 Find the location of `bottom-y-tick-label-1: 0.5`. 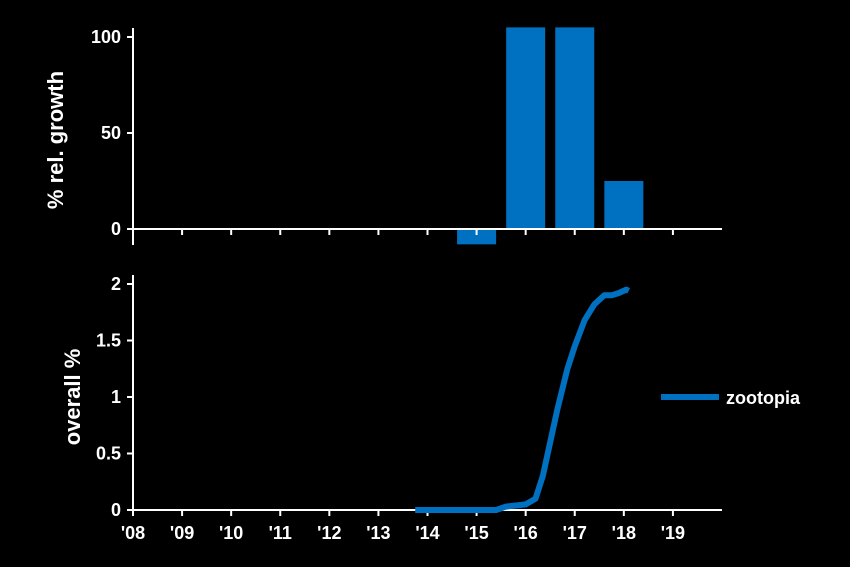

bottom-y-tick-label-1: 0.5 is located at coordinates (108, 454).